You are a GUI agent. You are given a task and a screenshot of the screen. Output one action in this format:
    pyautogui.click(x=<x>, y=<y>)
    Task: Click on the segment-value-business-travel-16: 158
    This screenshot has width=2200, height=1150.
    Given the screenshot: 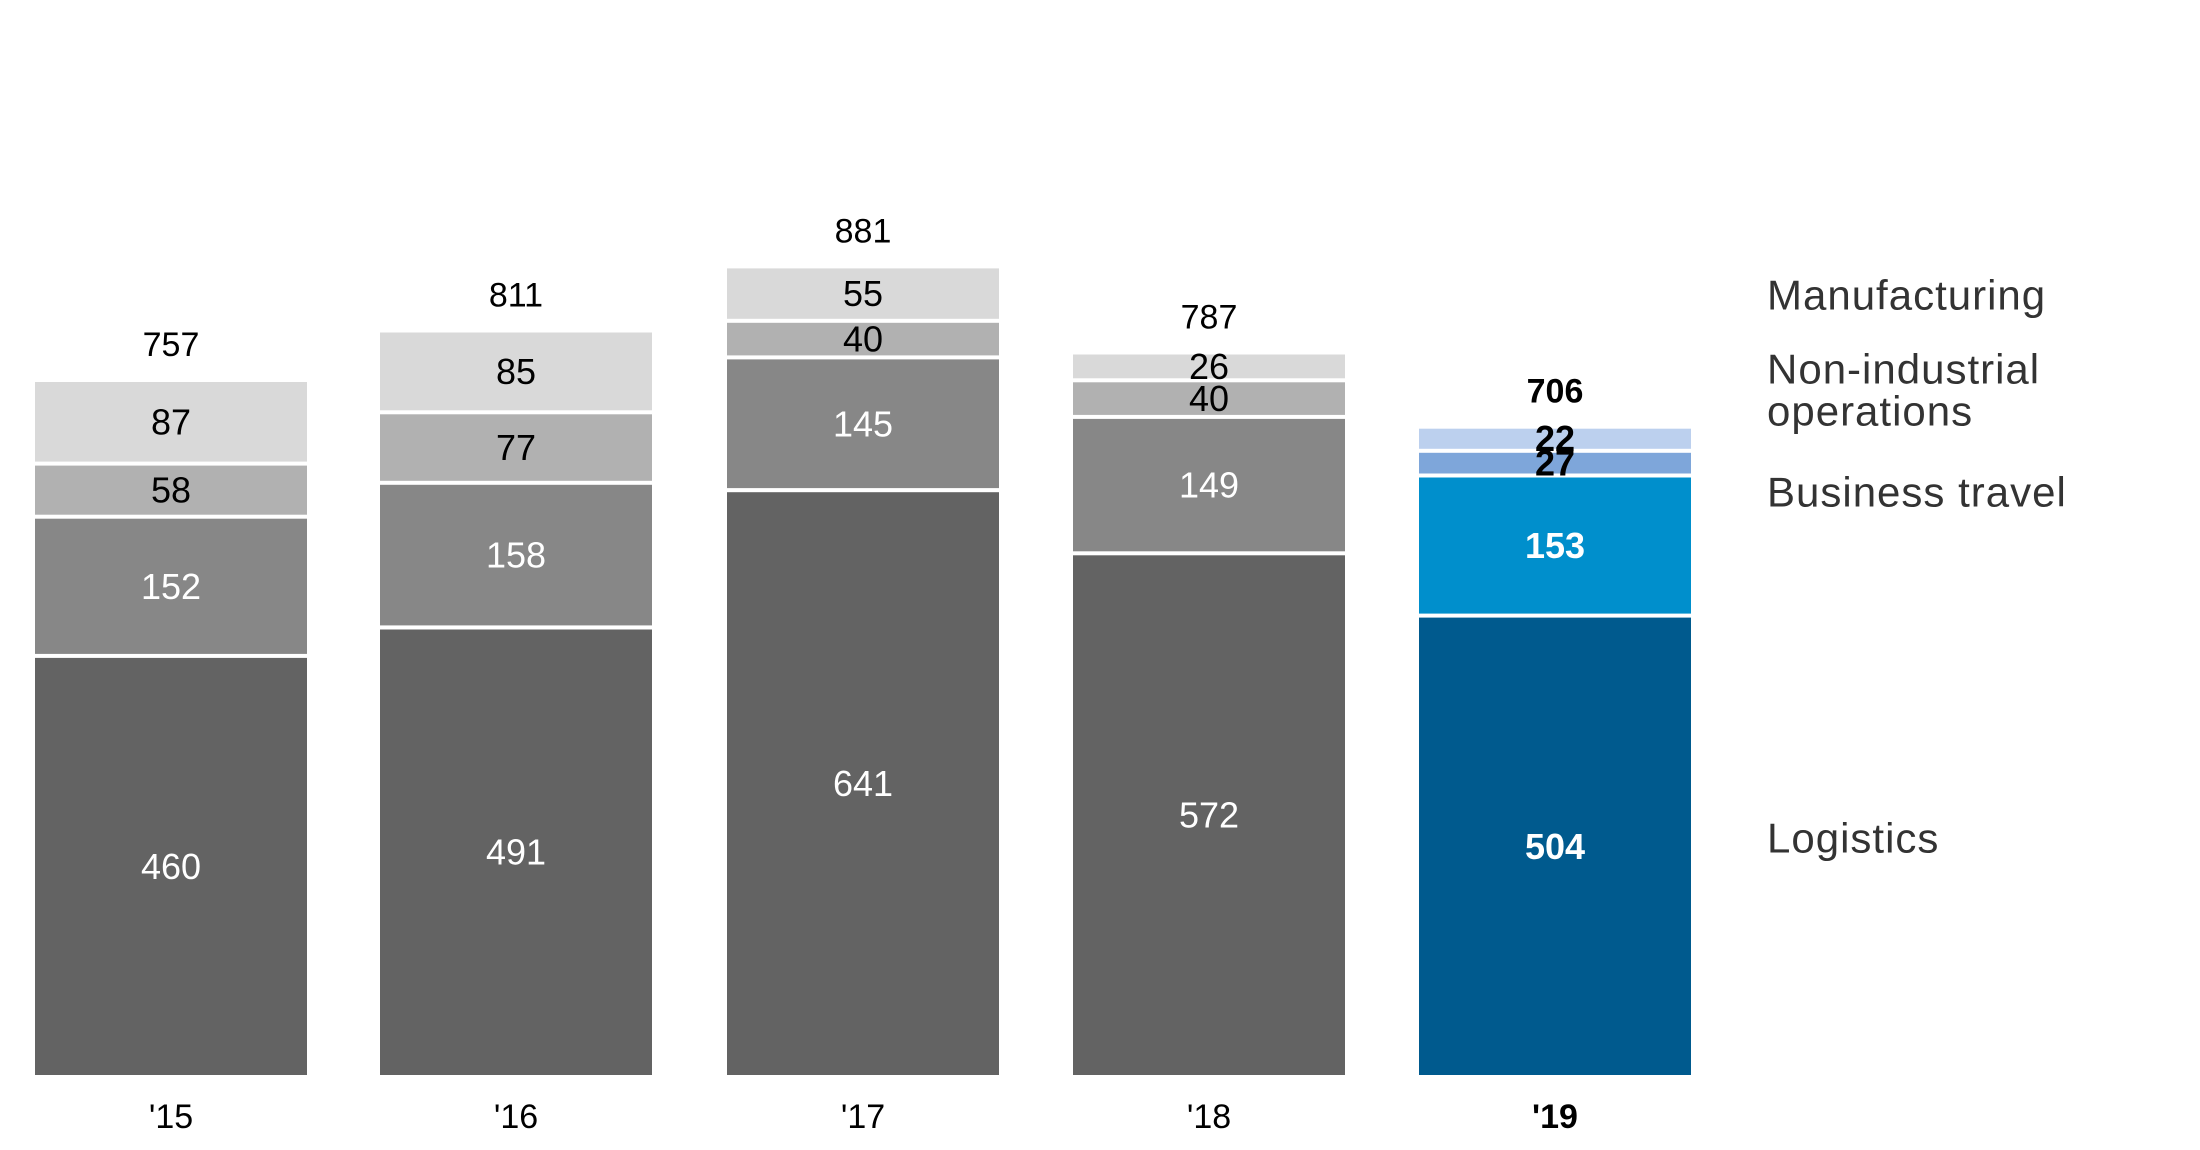 What is the action you would take?
    pyautogui.click(x=516, y=555)
    